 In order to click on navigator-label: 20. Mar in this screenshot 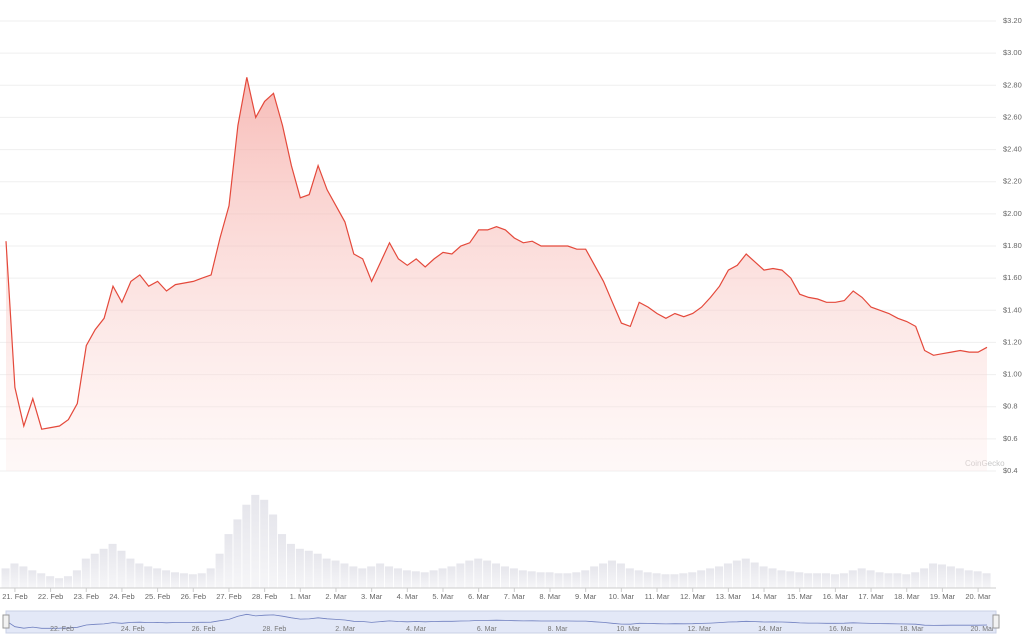, I will do `click(983, 629)`.